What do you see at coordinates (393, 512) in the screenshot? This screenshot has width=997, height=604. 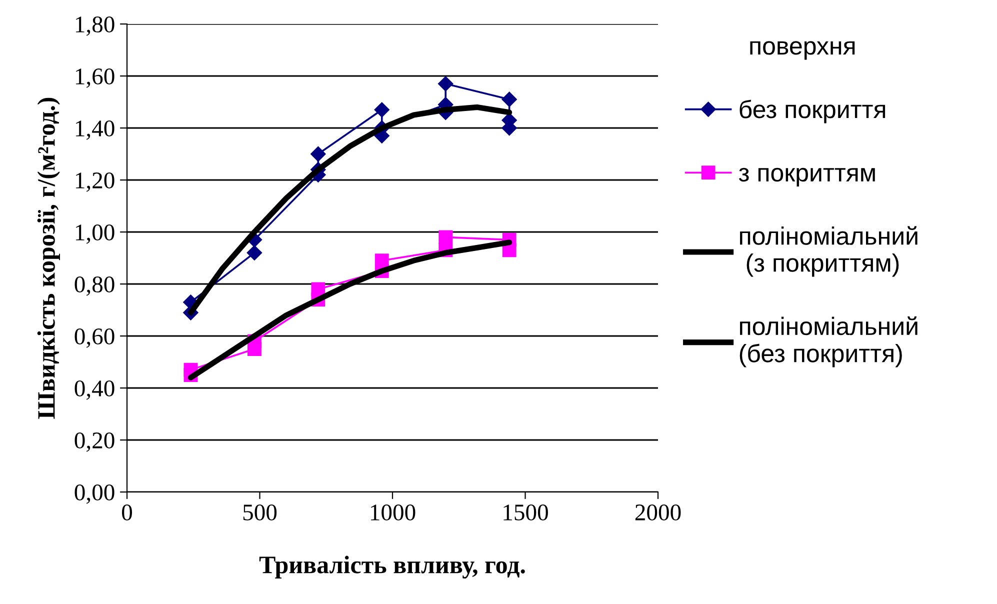 I see `x-tick-label: 1000` at bounding box center [393, 512].